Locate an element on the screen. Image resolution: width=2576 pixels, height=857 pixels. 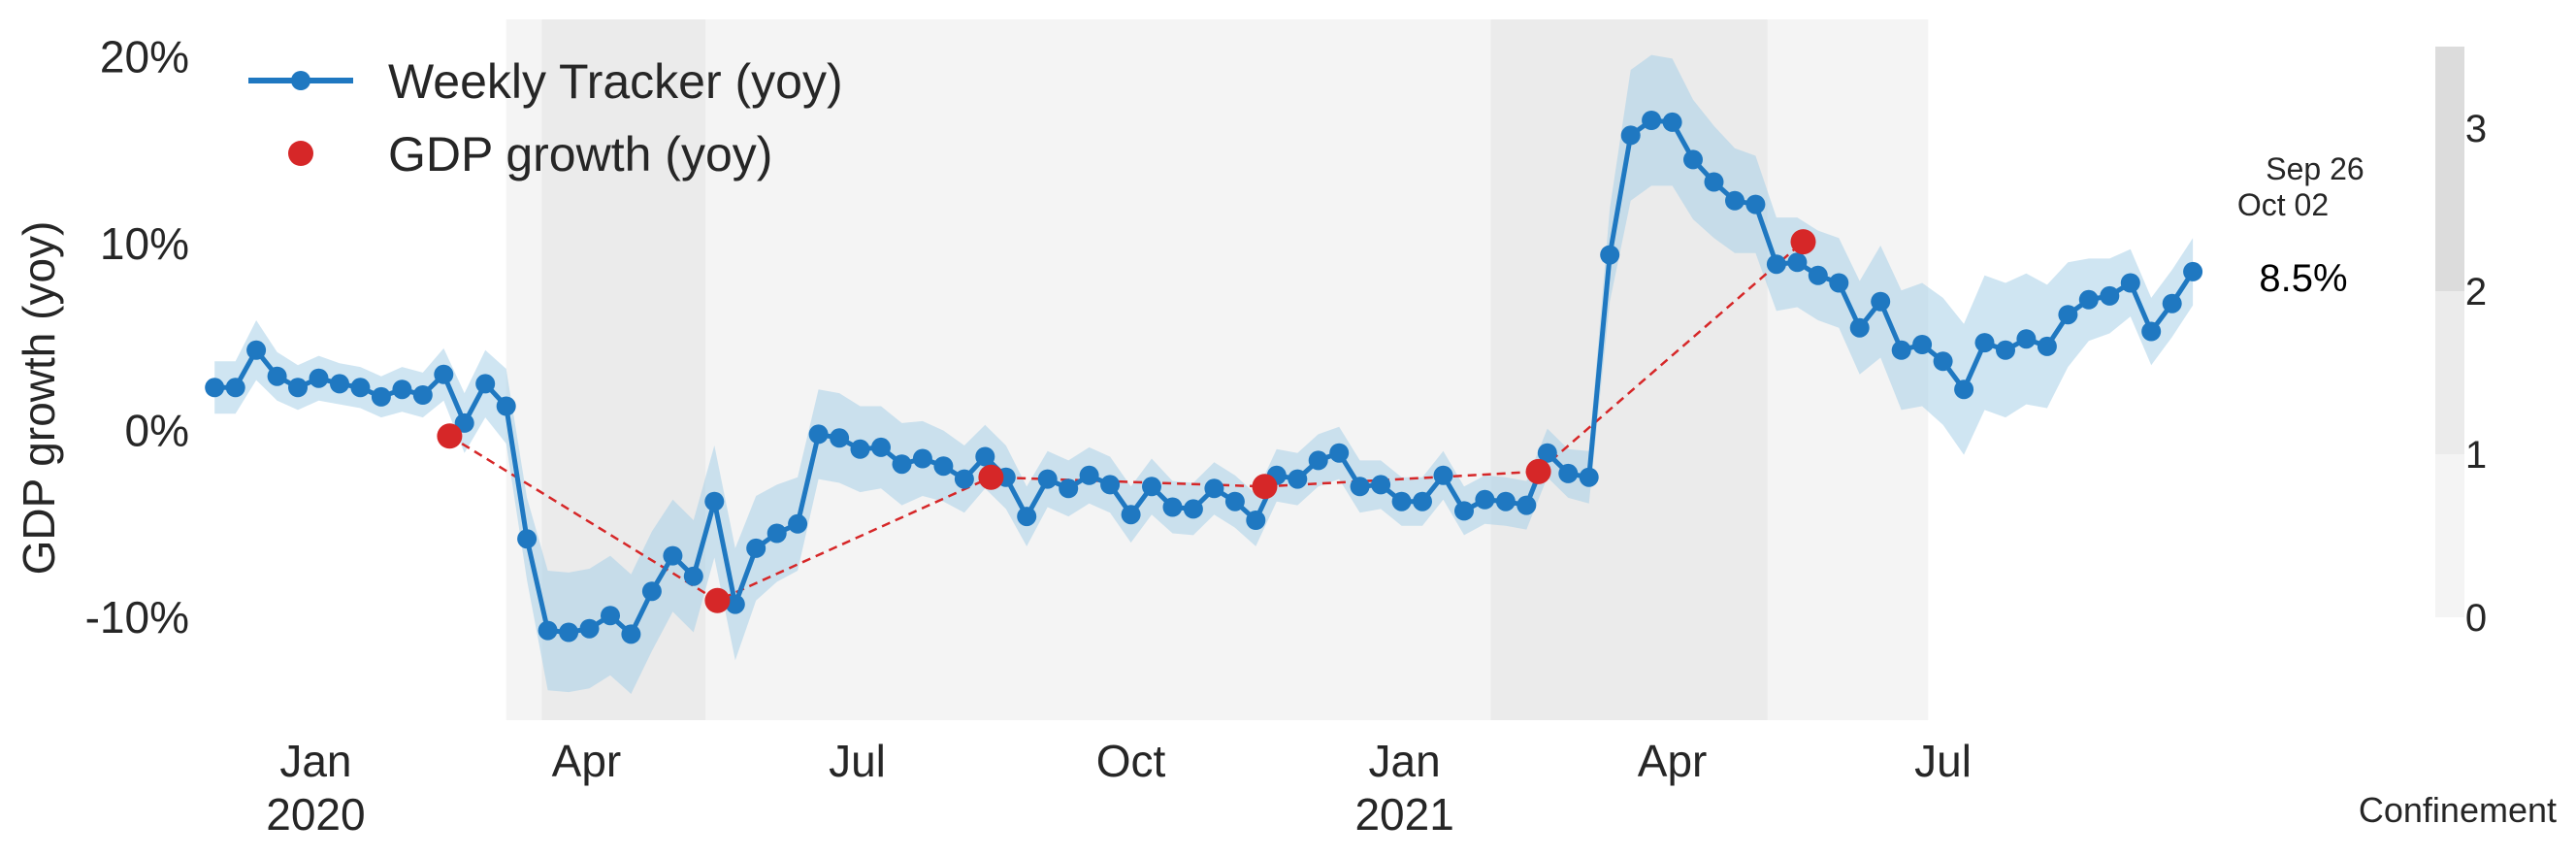
colorbar-tick-3: 0 is located at coordinates (2476, 618).